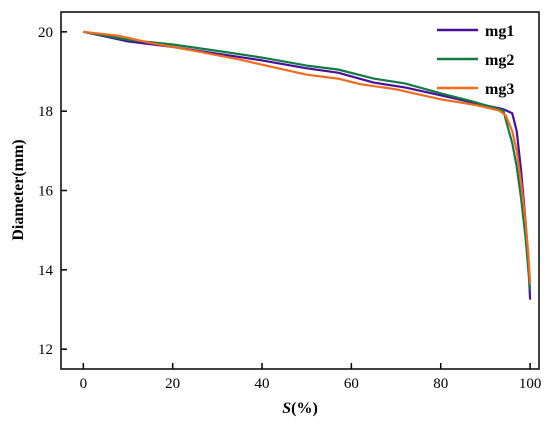 The width and height of the screenshot is (550, 425). What do you see at coordinates (45, 33) in the screenshot?
I see `y-tick-label-4: 20` at bounding box center [45, 33].